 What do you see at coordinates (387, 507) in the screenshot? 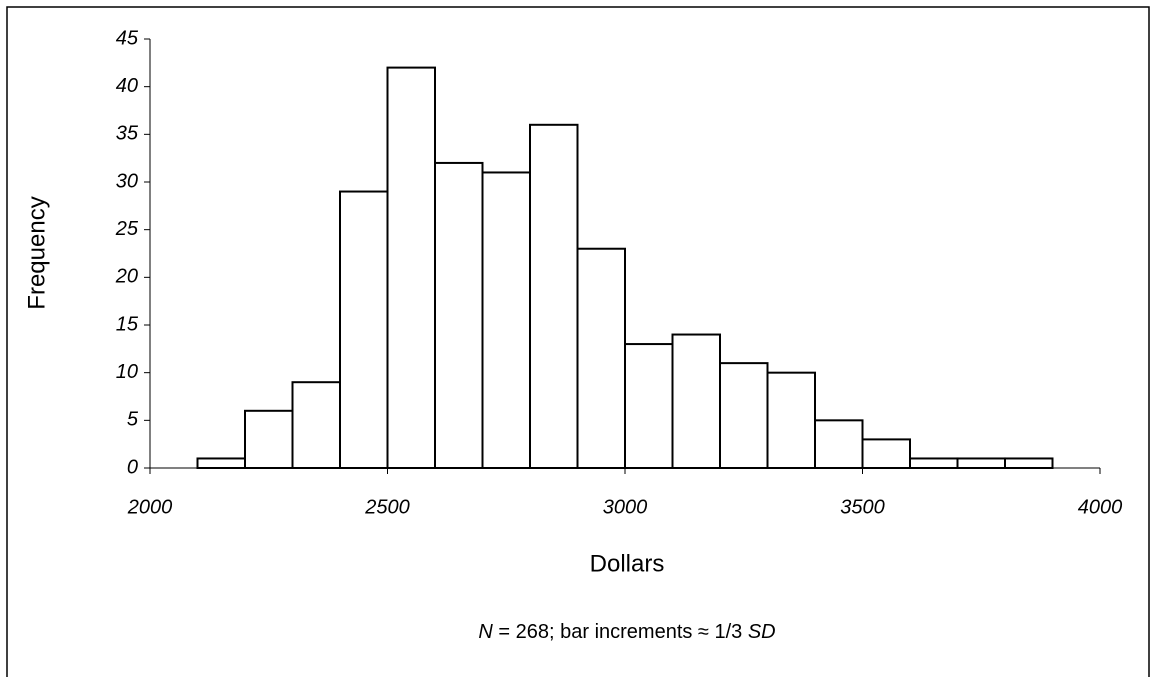
I see `x-tick-label: 2500` at bounding box center [387, 507].